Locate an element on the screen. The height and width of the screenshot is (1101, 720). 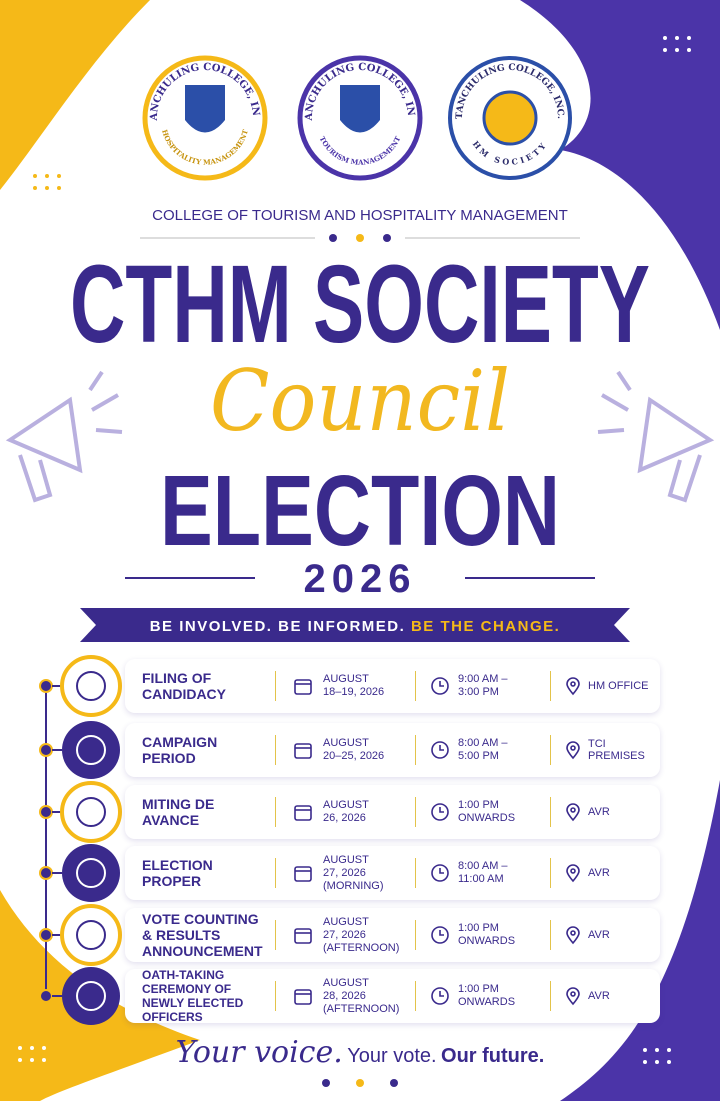
corner-purple is located at coordinates (640, 940).